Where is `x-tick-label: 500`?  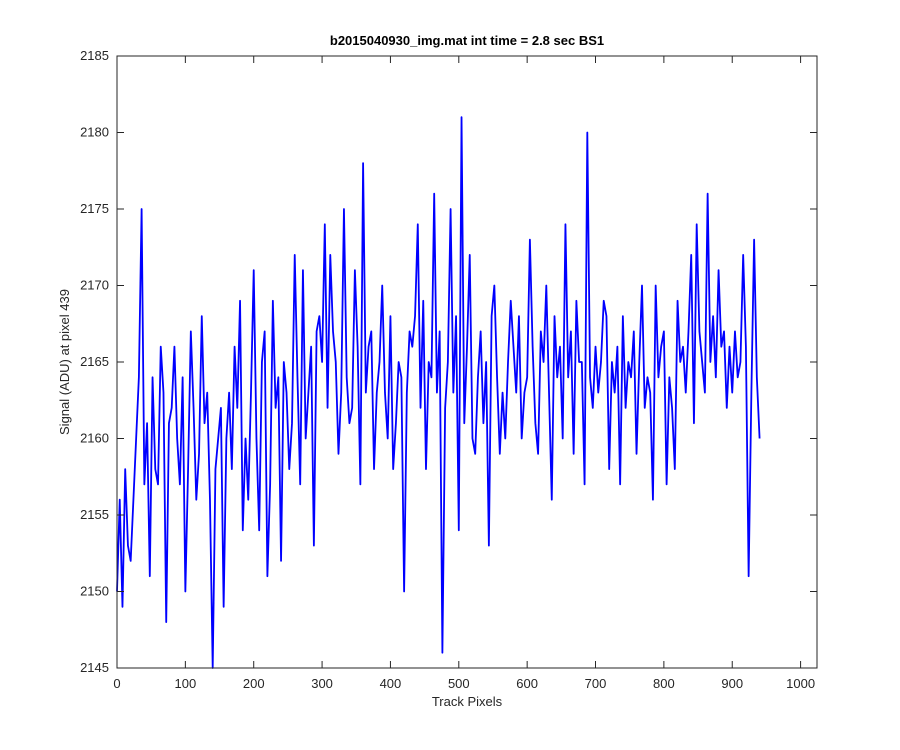 x-tick-label: 500 is located at coordinates (459, 683).